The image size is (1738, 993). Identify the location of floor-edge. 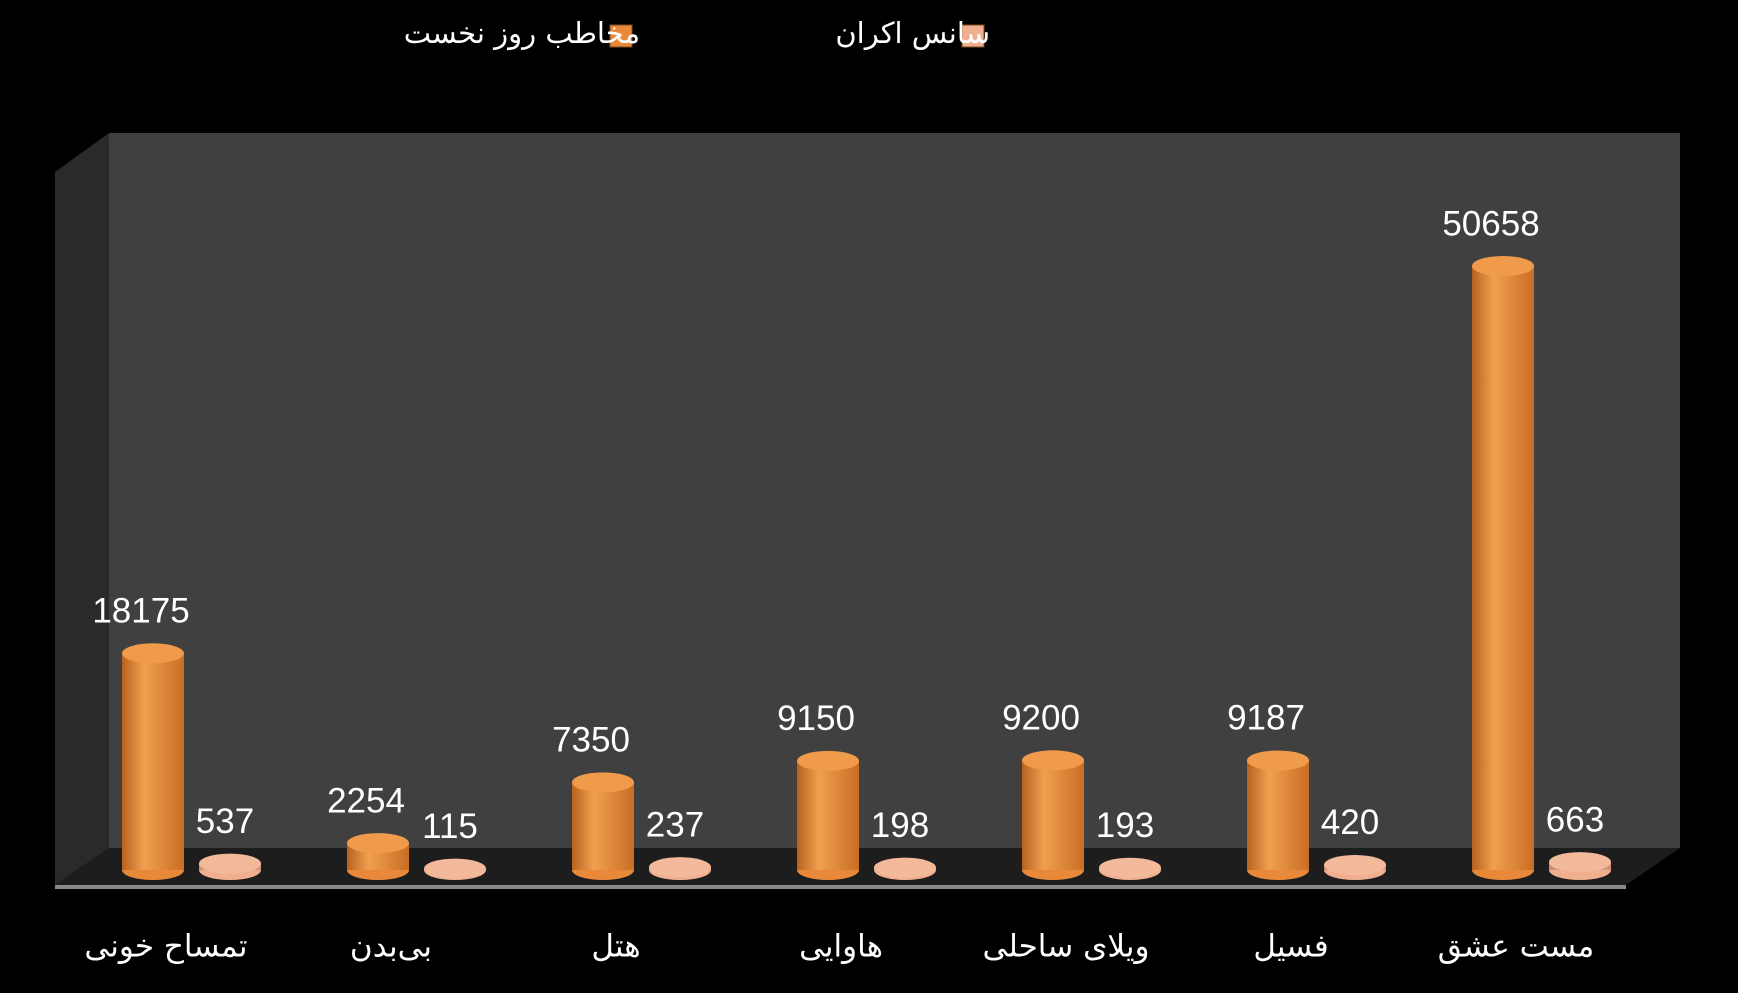
(840, 887).